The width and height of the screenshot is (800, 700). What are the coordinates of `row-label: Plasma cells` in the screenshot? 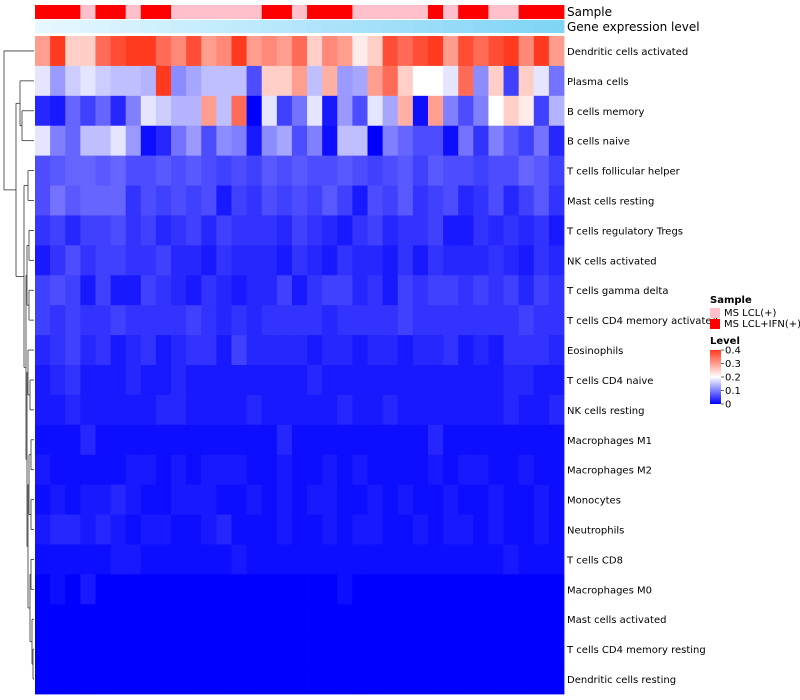 It's located at (598, 82).